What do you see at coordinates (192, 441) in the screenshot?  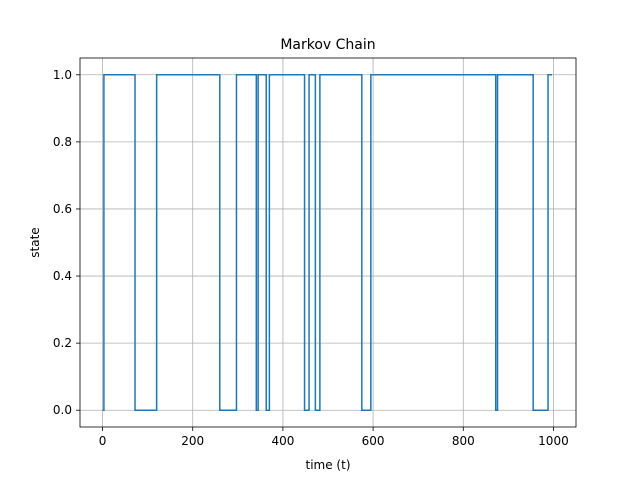 I see `x-tick-label: 200` at bounding box center [192, 441].